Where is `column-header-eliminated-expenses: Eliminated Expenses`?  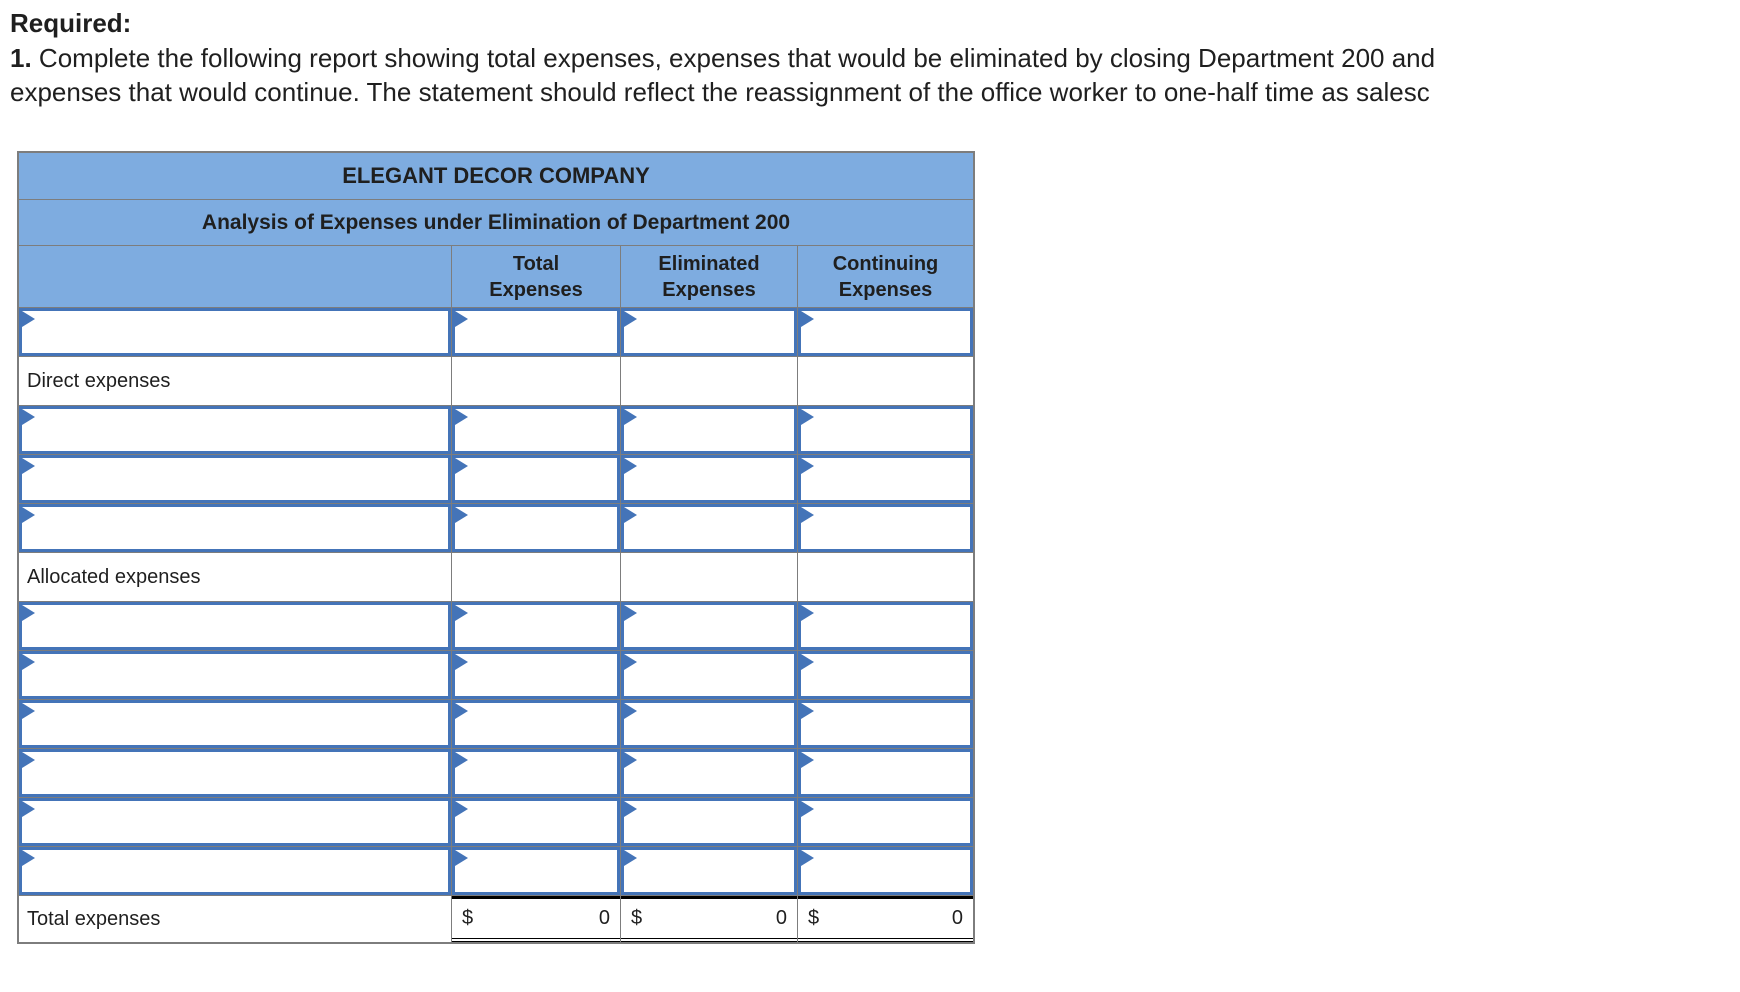 column-header-eliminated-expenses: Eliminated Expenses is located at coordinates (709, 276).